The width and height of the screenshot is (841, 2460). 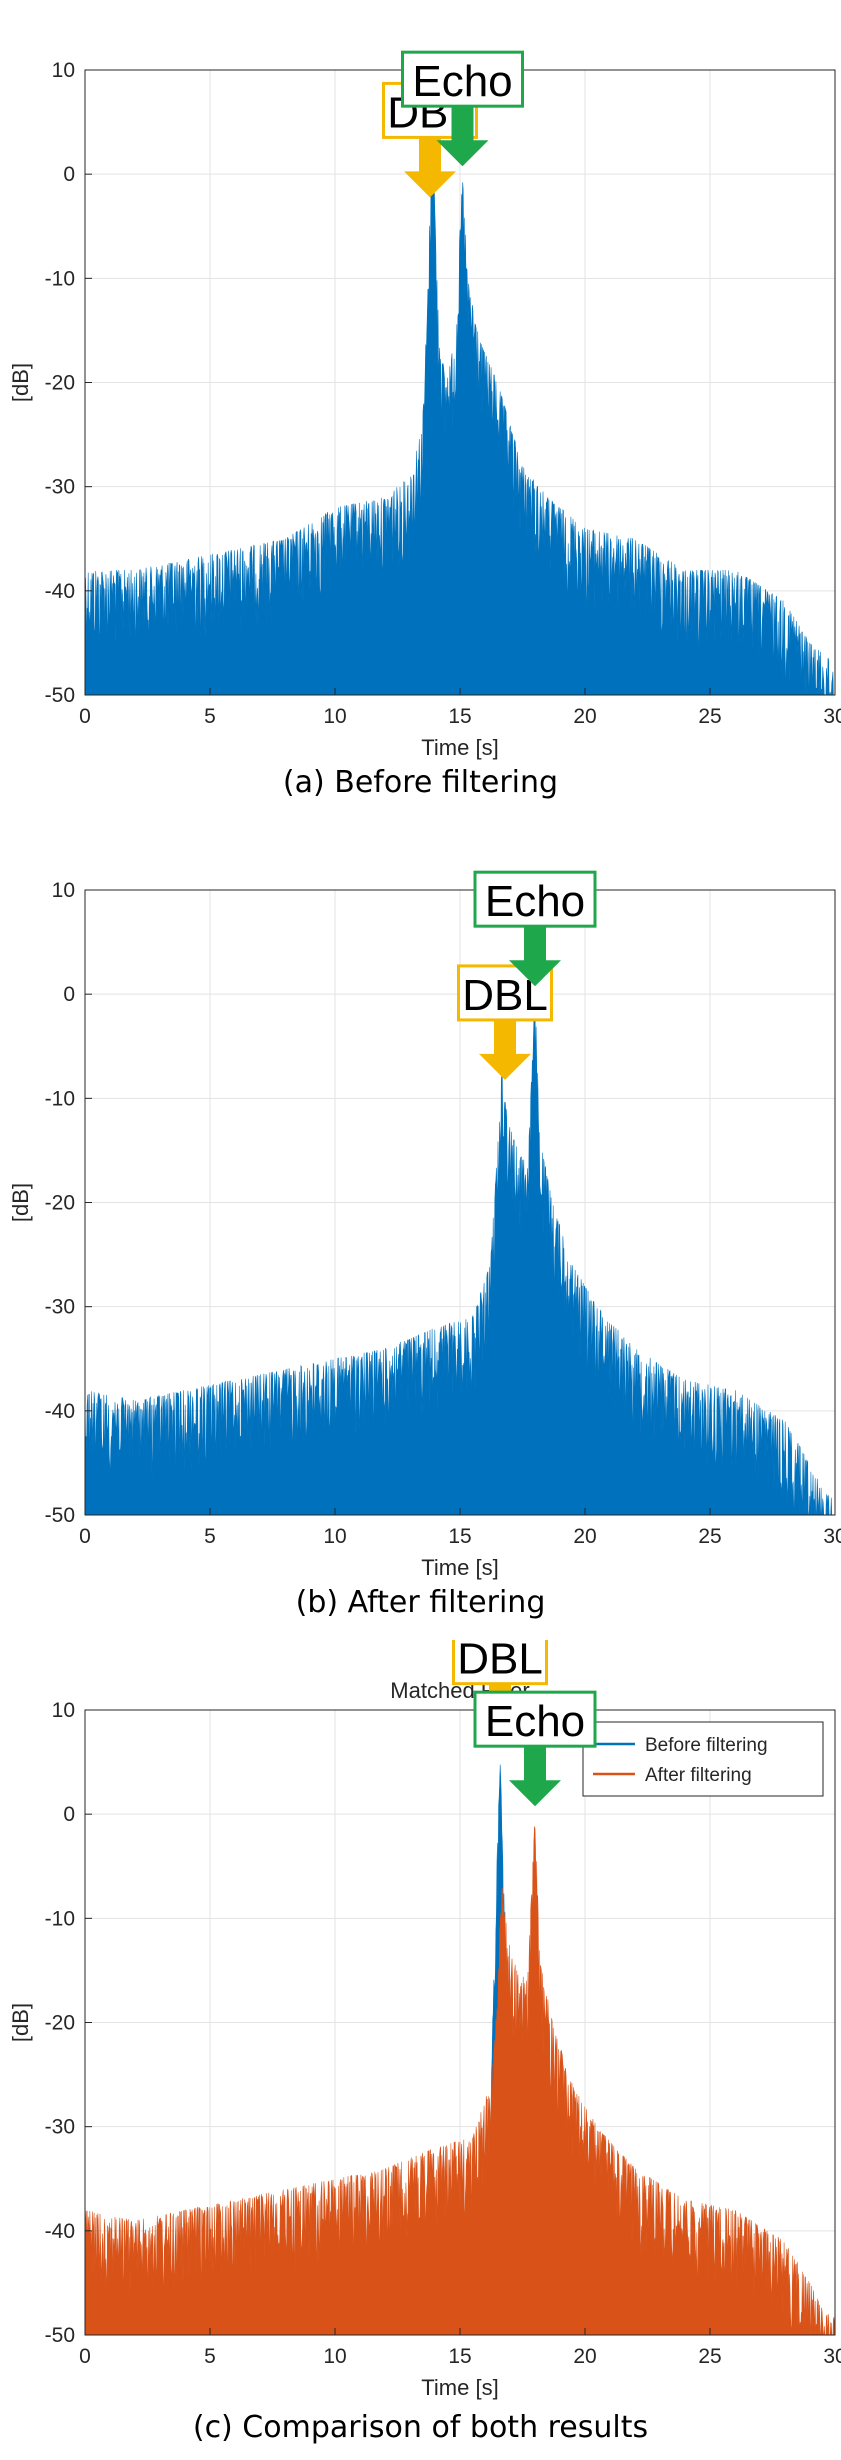 I want to click on caption-a: (a) Before filtering, so click(x=420, y=782).